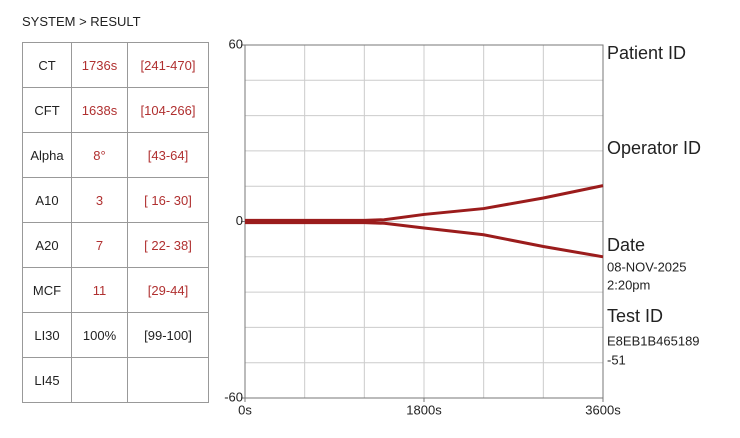 The image size is (740, 438). Describe the element at coordinates (647, 266) in the screenshot. I see `date: 08-NOV-2025` at that location.